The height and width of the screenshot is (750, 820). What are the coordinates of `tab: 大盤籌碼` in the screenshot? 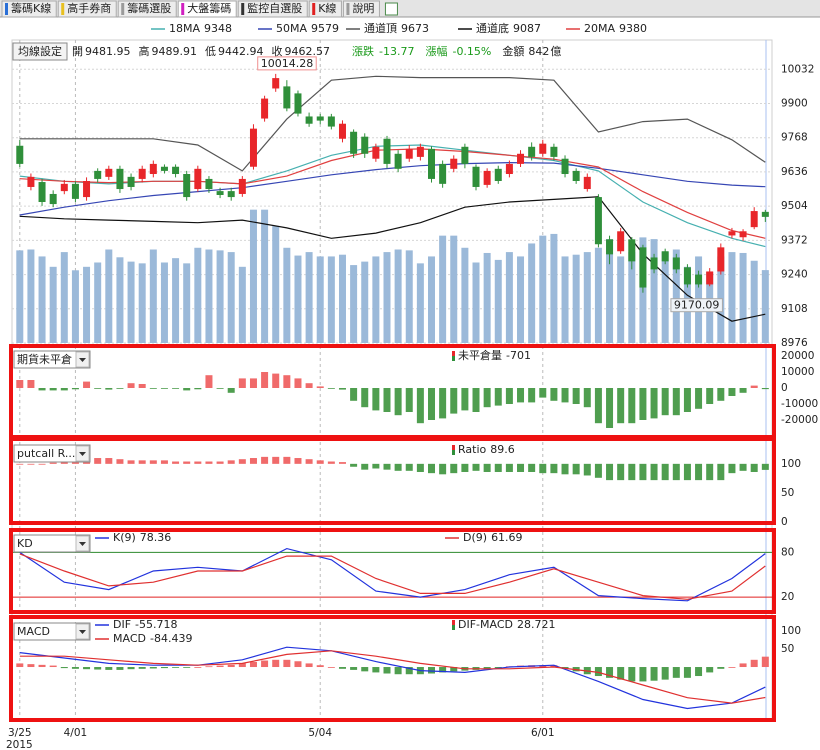 It's located at (207, 9).